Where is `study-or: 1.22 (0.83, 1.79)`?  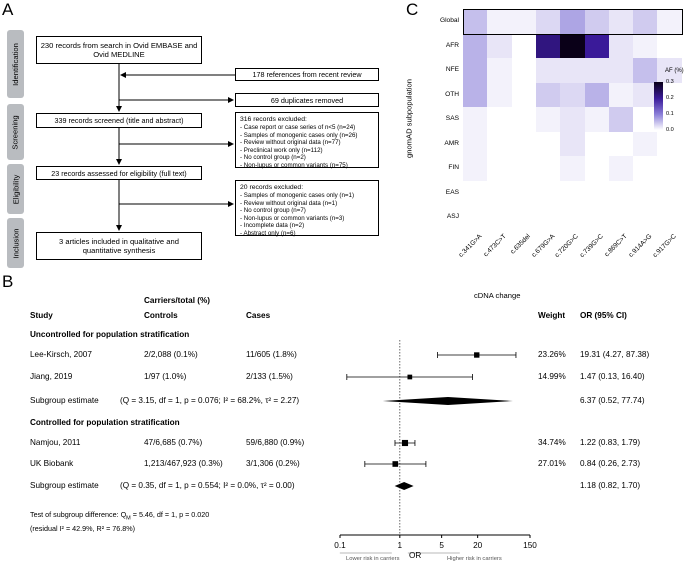
study-or: 1.22 (0.83, 1.79) is located at coordinates (610, 442).